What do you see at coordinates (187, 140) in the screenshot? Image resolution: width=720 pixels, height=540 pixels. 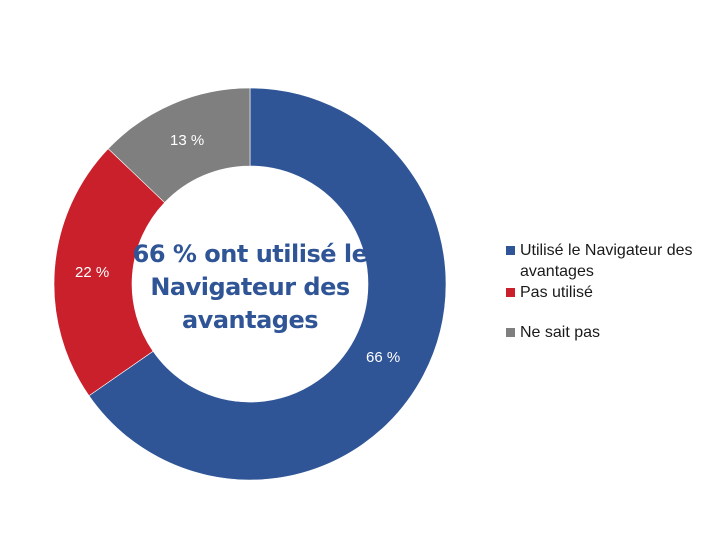 I see `data-label-unknown: 13 %` at bounding box center [187, 140].